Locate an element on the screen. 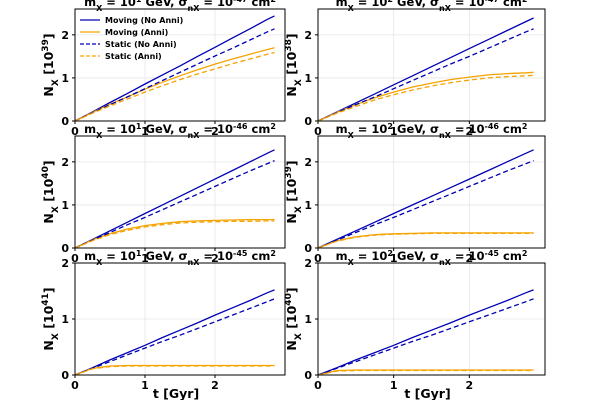 The width and height of the screenshot is (600, 400). legend-entry: Moving (Anni) is located at coordinates (136, 32).